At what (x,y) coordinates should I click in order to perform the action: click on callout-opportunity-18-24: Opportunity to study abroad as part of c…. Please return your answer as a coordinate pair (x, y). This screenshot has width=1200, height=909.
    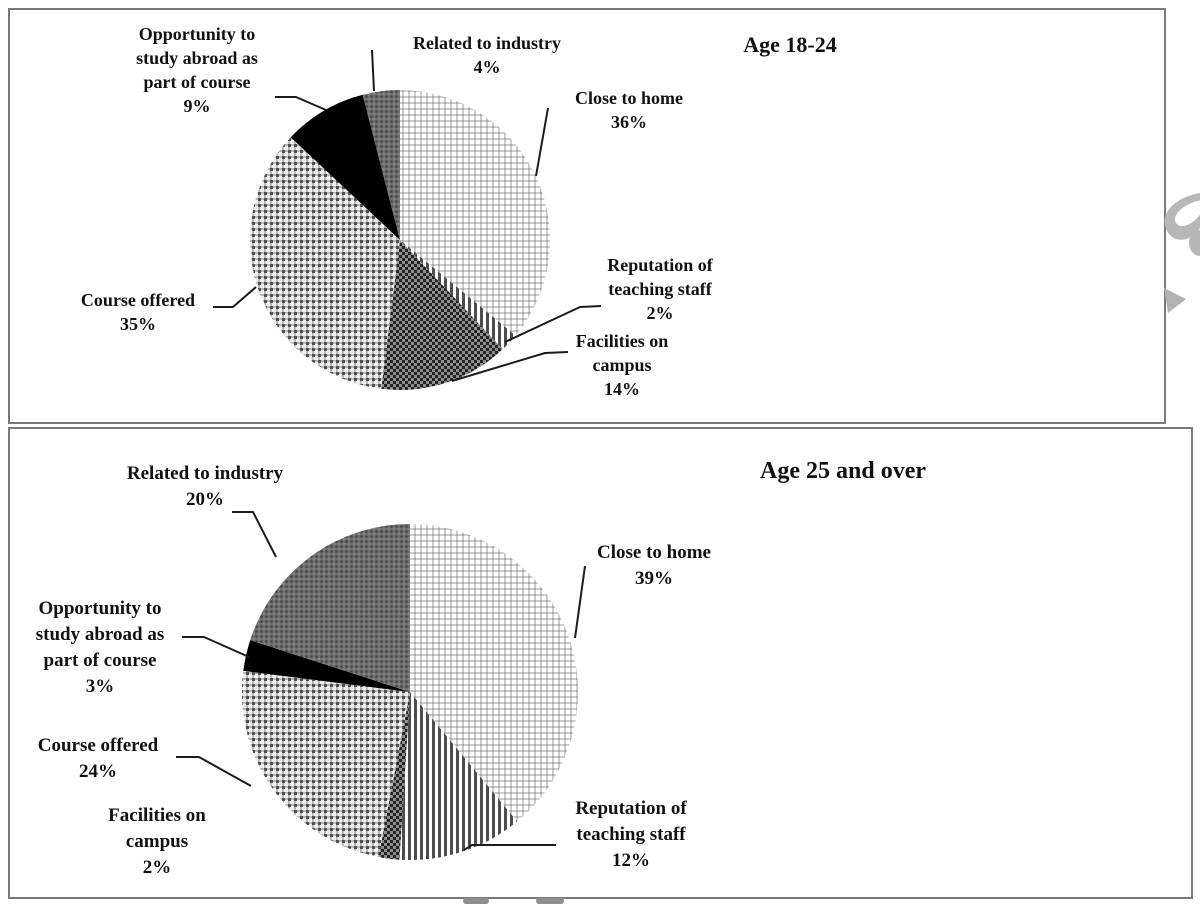
    Looking at the image, I should click on (197, 70).